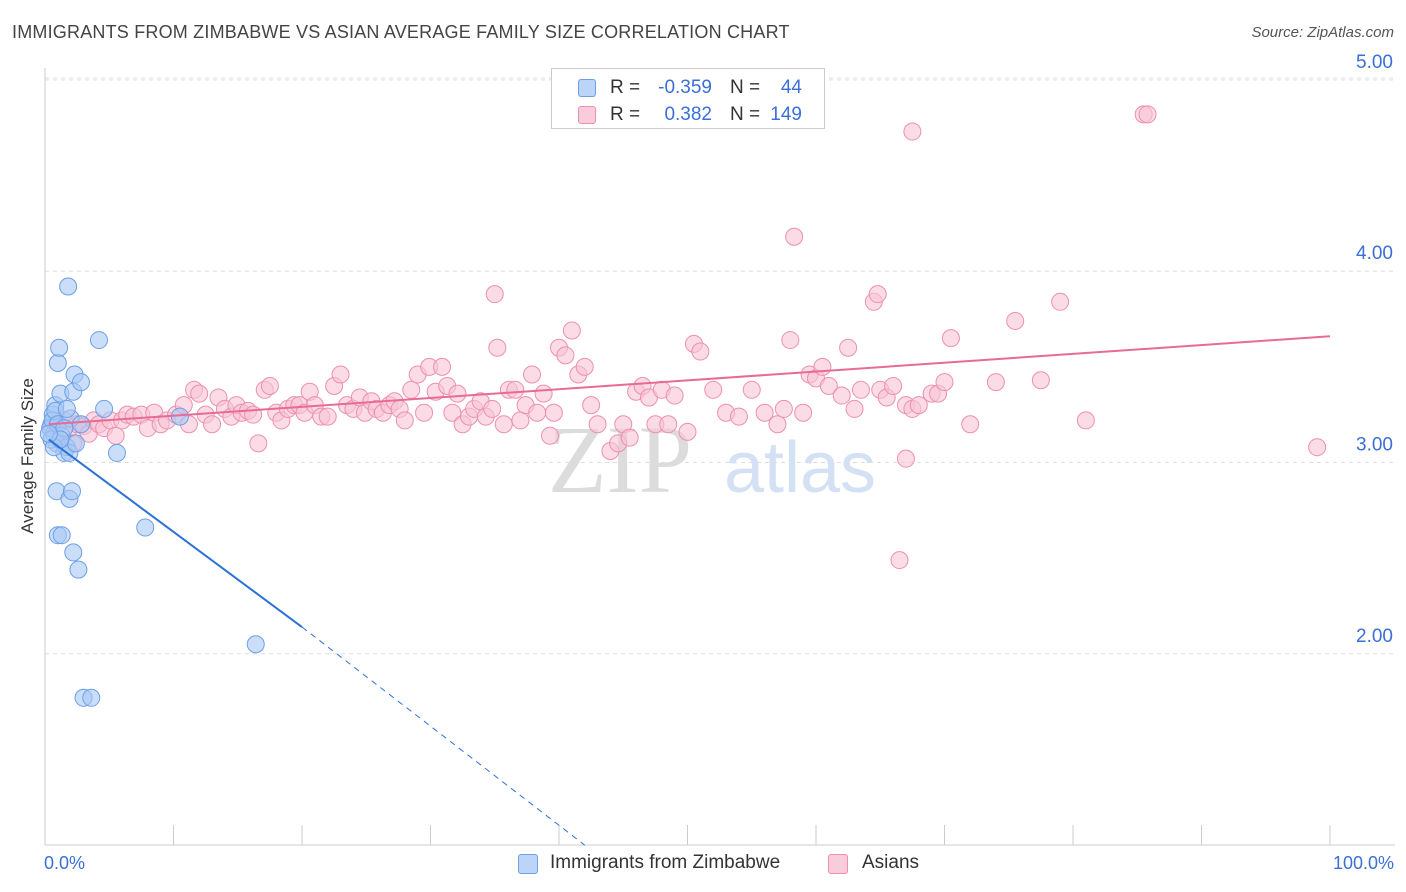 This screenshot has height=892, width=1406. What do you see at coordinates (891, 862) in the screenshot?
I see `bottom-legend-label: Asians` at bounding box center [891, 862].